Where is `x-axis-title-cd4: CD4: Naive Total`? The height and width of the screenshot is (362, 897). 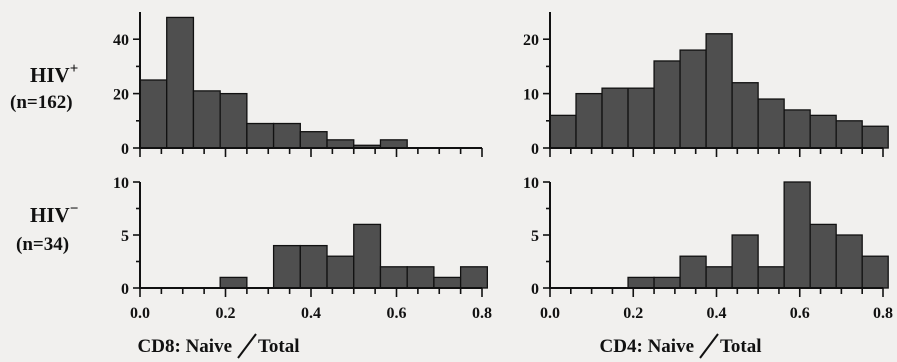 x-axis-title-cd4: CD4: Naive Total is located at coordinates (681, 346).